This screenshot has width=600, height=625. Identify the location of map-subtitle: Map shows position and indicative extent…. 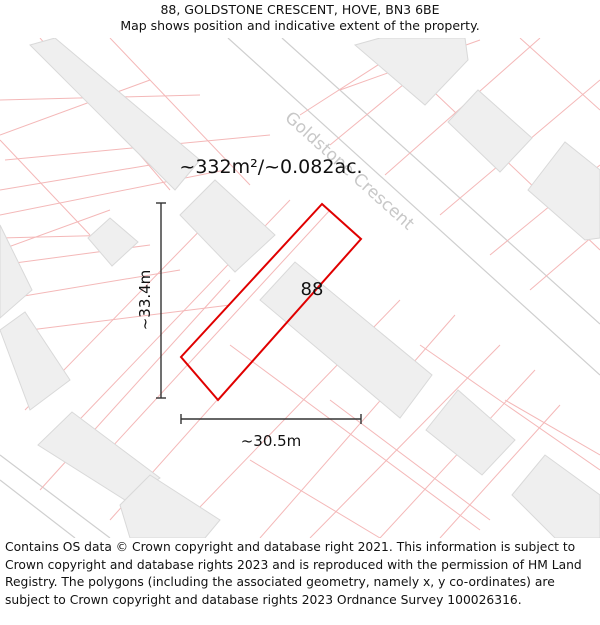
(300, 25).